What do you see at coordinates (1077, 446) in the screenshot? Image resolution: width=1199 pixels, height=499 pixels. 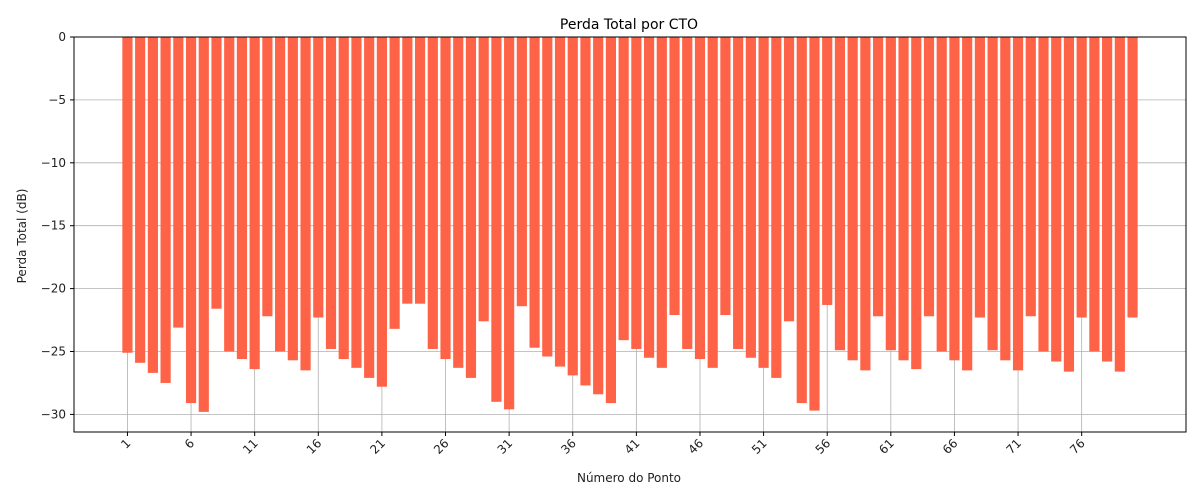 I see `x-tick-label-15: 76` at bounding box center [1077, 446].